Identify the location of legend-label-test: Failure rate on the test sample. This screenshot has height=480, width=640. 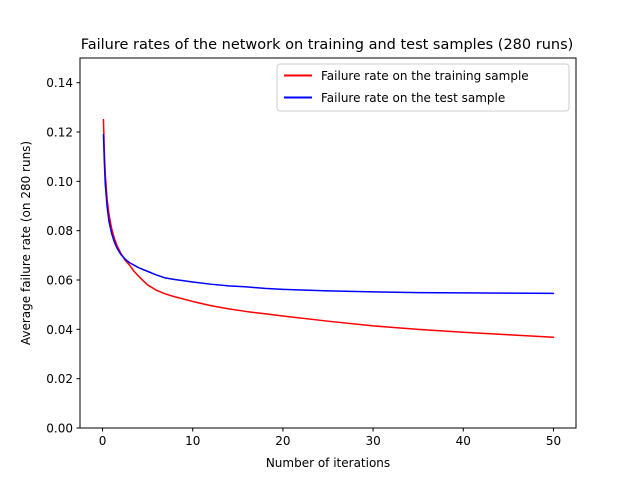
(413, 98).